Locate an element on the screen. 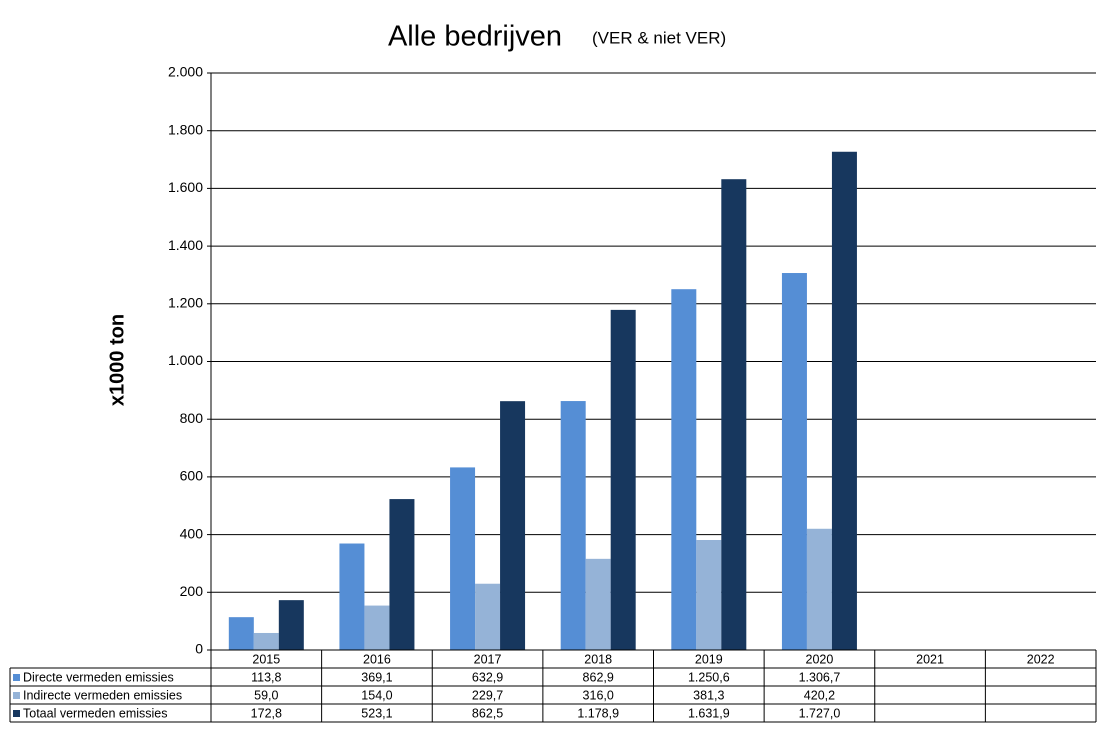 Image resolution: width=1100 pixels, height=731 pixels. y-tick-label: 800 is located at coordinates (192, 418).